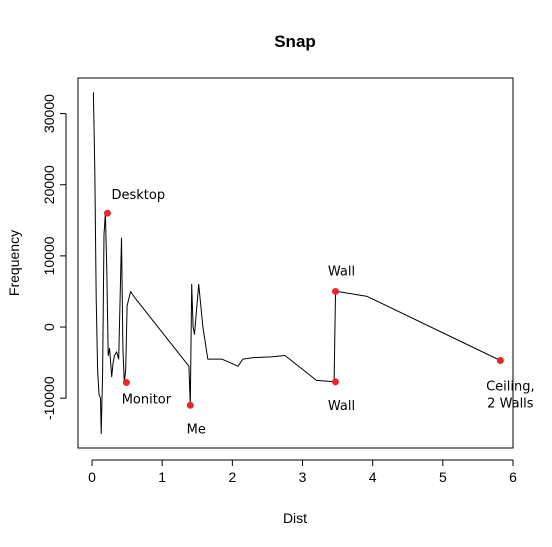 The image size is (552, 547). I want to click on x-tick-label: 1, so click(162, 477).